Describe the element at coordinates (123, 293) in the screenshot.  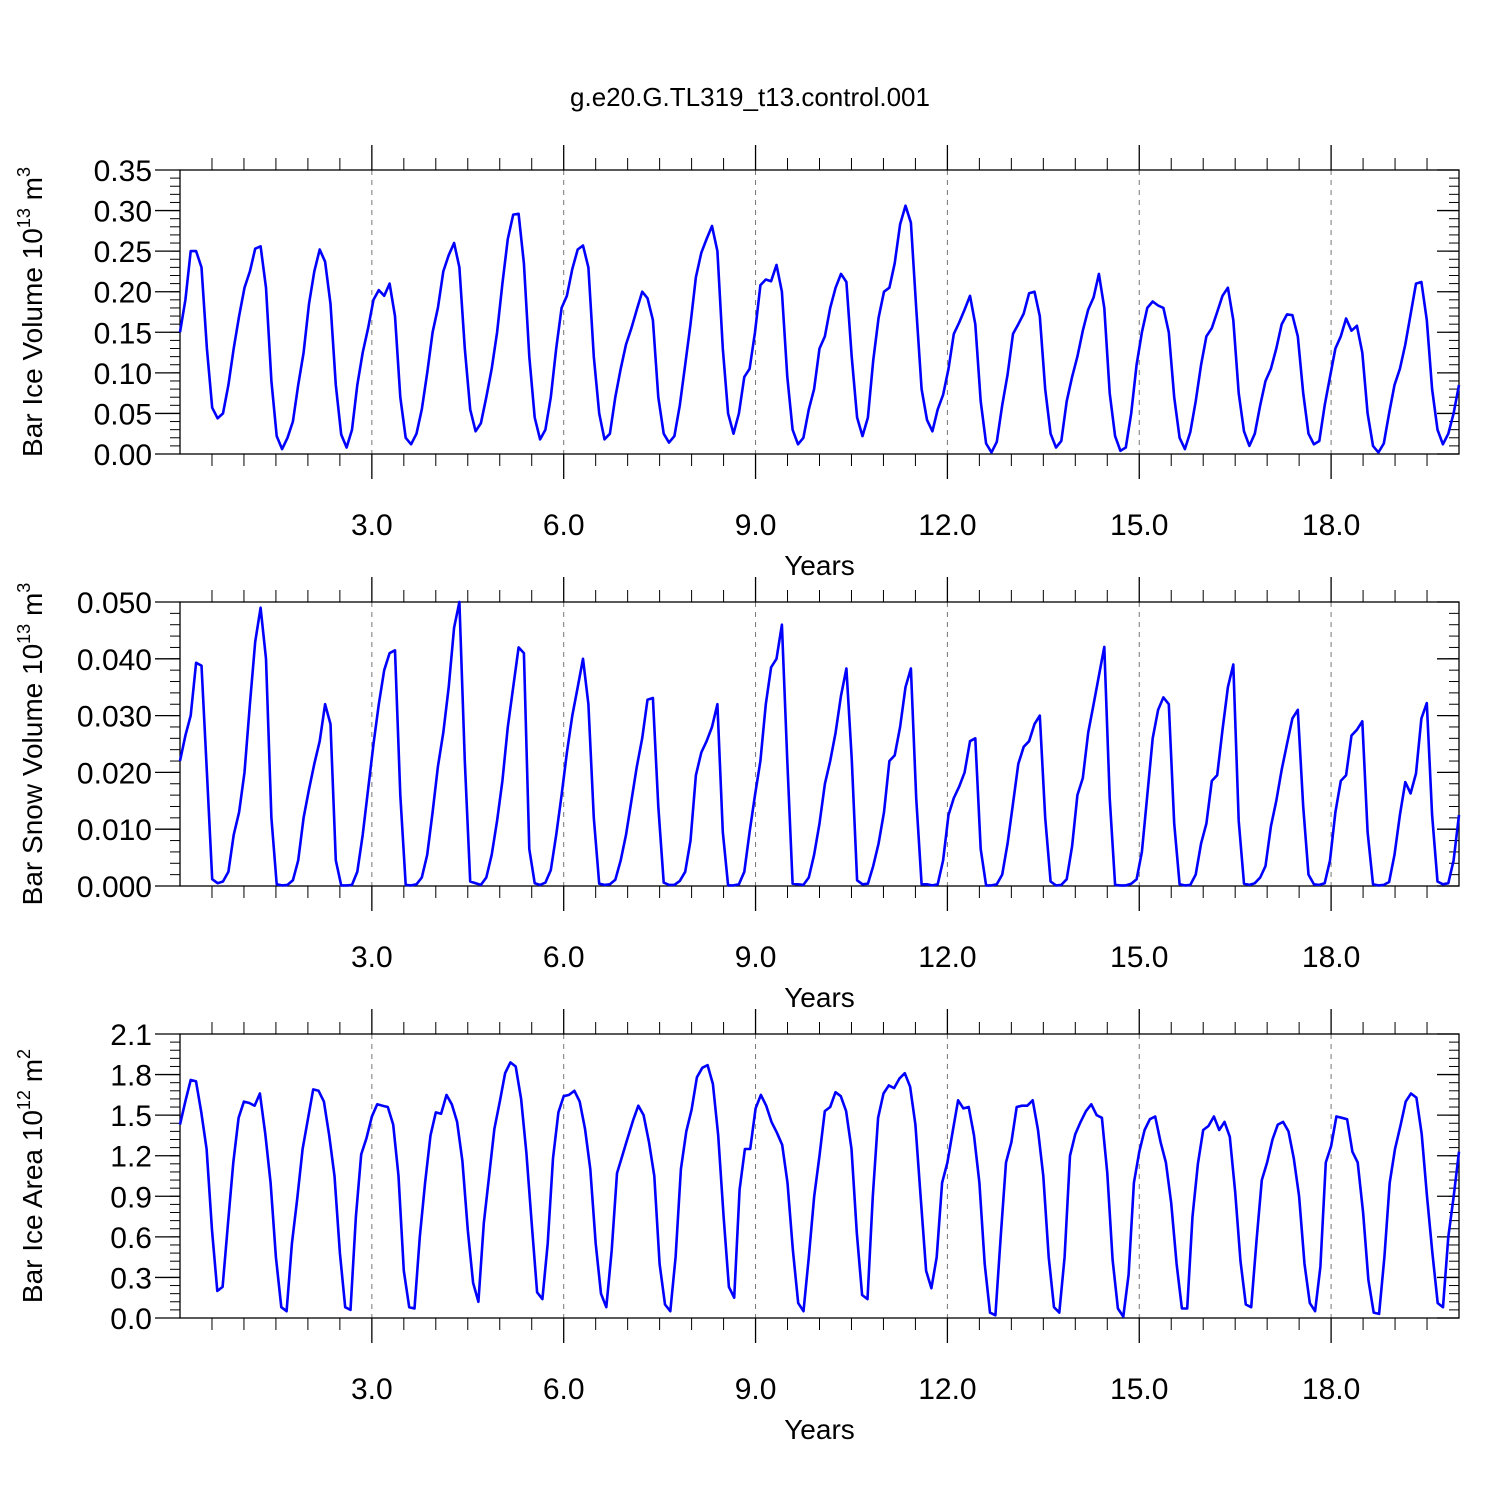
I see `y-tick-label-4: 0.20` at that location.